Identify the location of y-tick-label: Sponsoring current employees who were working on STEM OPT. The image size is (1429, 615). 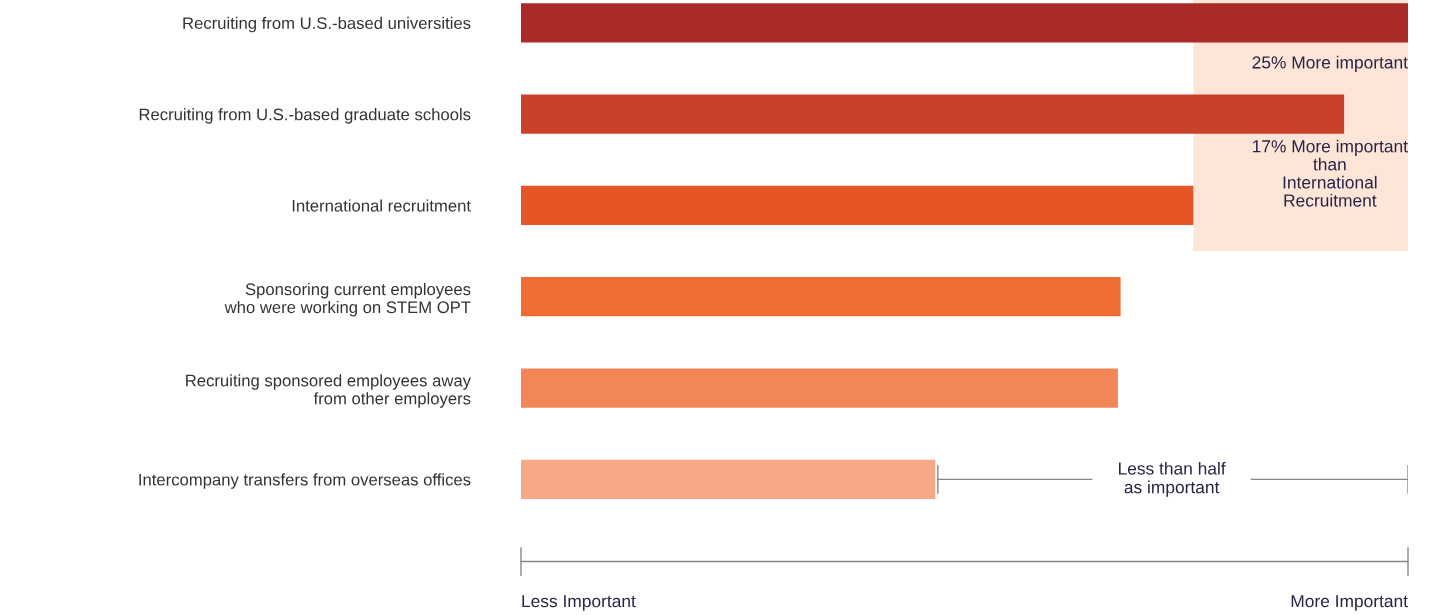
(347, 299).